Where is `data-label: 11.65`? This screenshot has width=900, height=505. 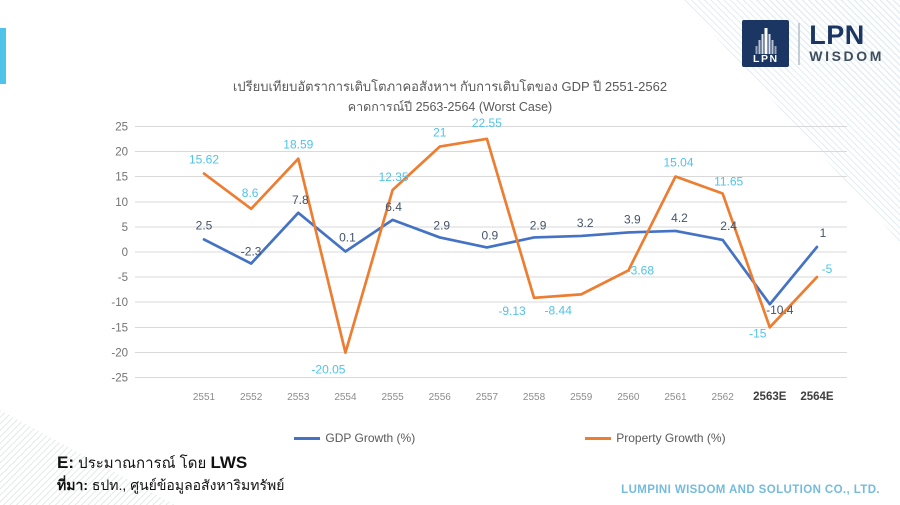 data-label: 11.65 is located at coordinates (728, 182).